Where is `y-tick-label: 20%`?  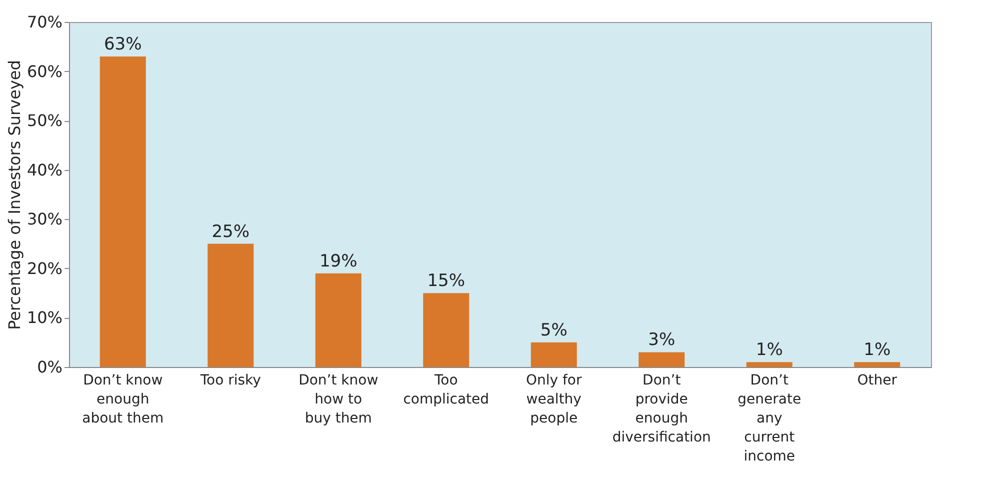 y-tick-label: 20% is located at coordinates (44, 268).